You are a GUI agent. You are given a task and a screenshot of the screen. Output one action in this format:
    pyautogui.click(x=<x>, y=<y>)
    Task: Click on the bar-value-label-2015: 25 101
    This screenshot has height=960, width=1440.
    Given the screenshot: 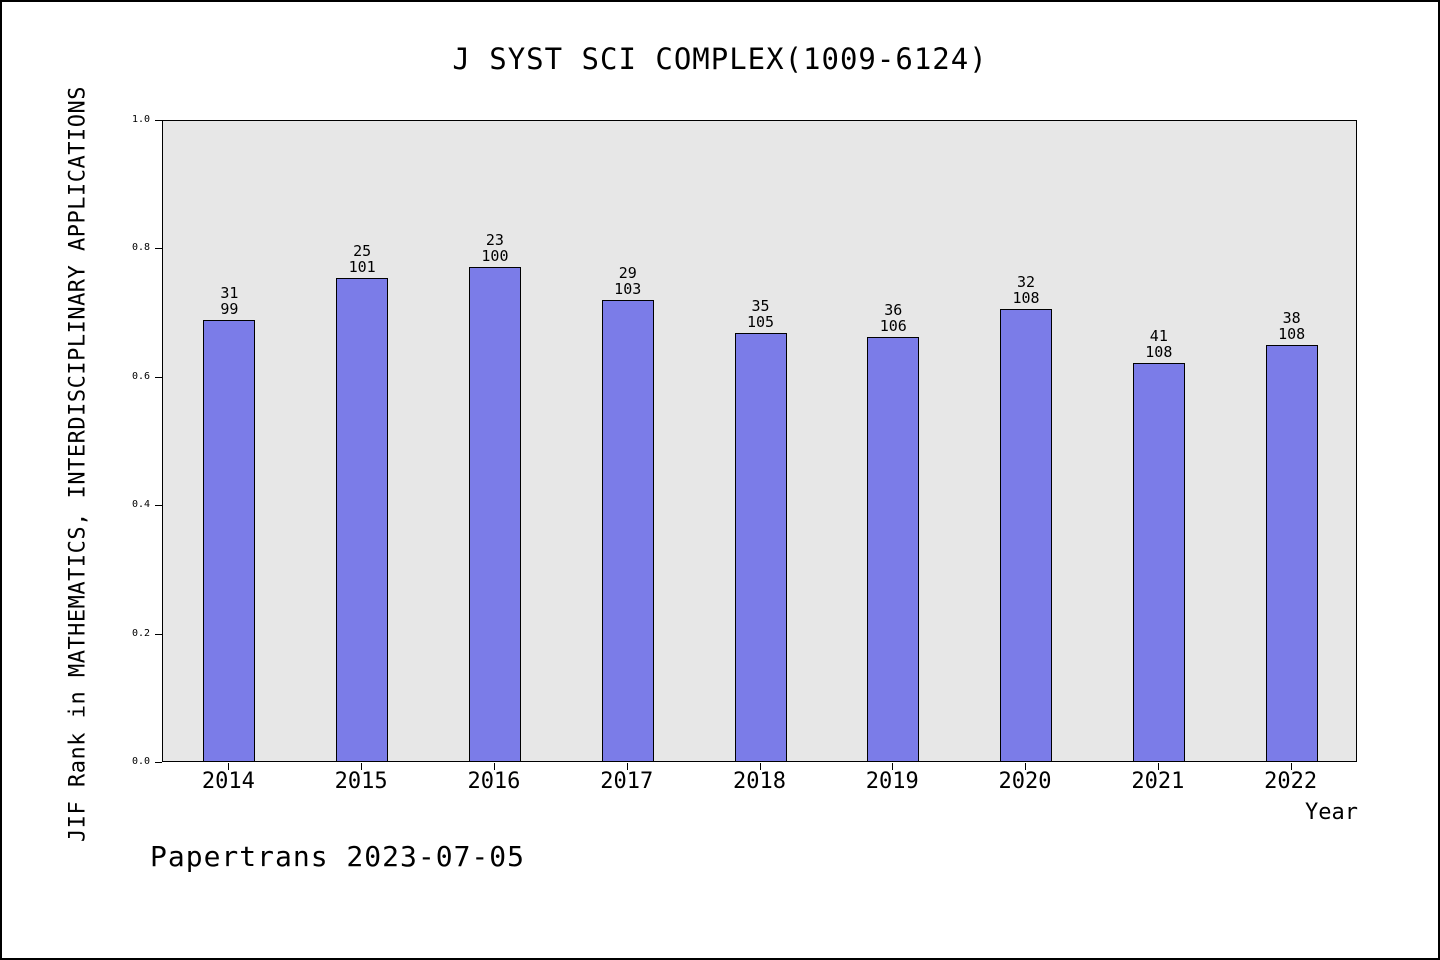 What is the action you would take?
    pyautogui.click(x=362, y=259)
    